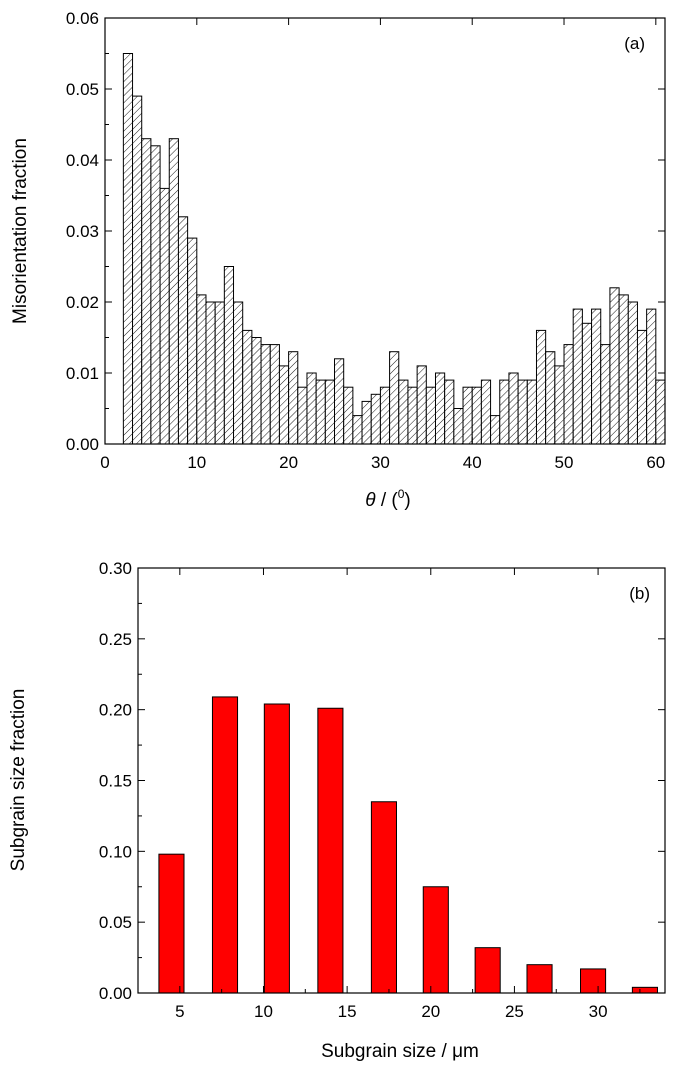  I want to click on y-tick-label-a: 0.06, so click(82, 18).